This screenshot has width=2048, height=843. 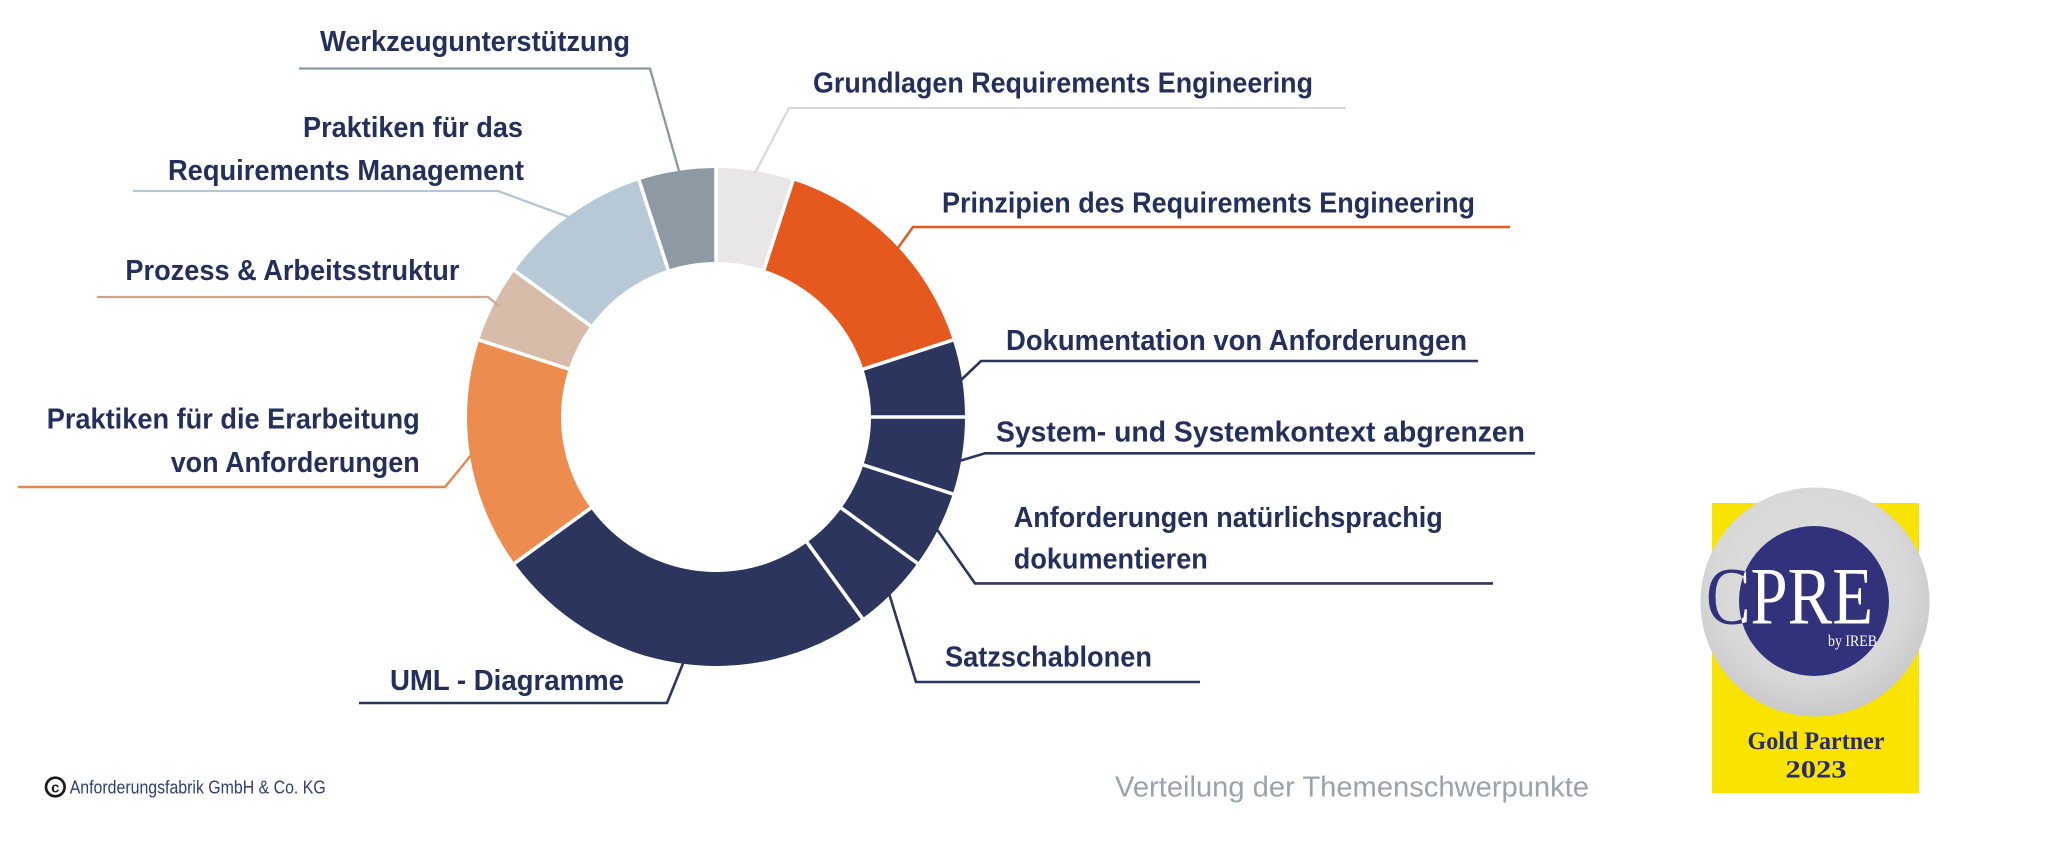 I want to click on svg-text: dokumentieren, so click(x=1111, y=559).